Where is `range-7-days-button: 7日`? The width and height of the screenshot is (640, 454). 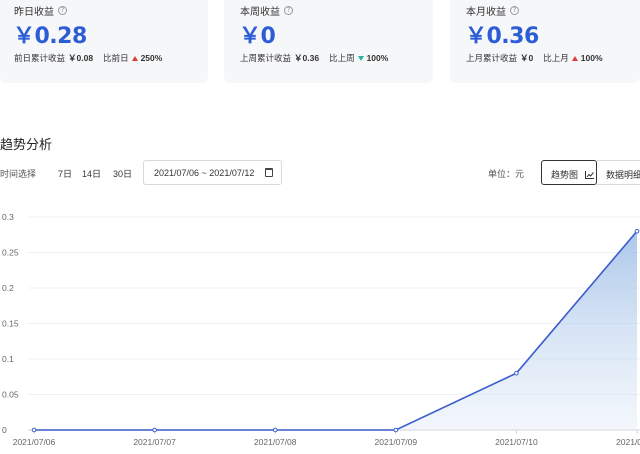 range-7-days-button: 7日 is located at coordinates (65, 174).